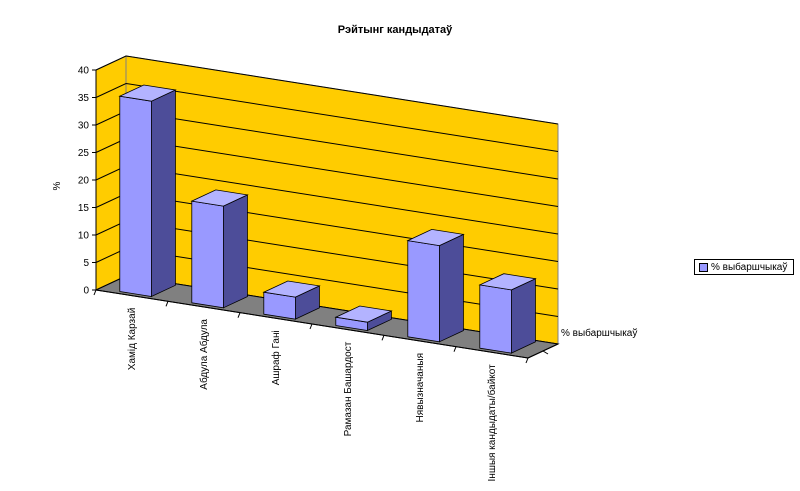  I want to click on y-tick-label-3: 15, so click(84, 208).